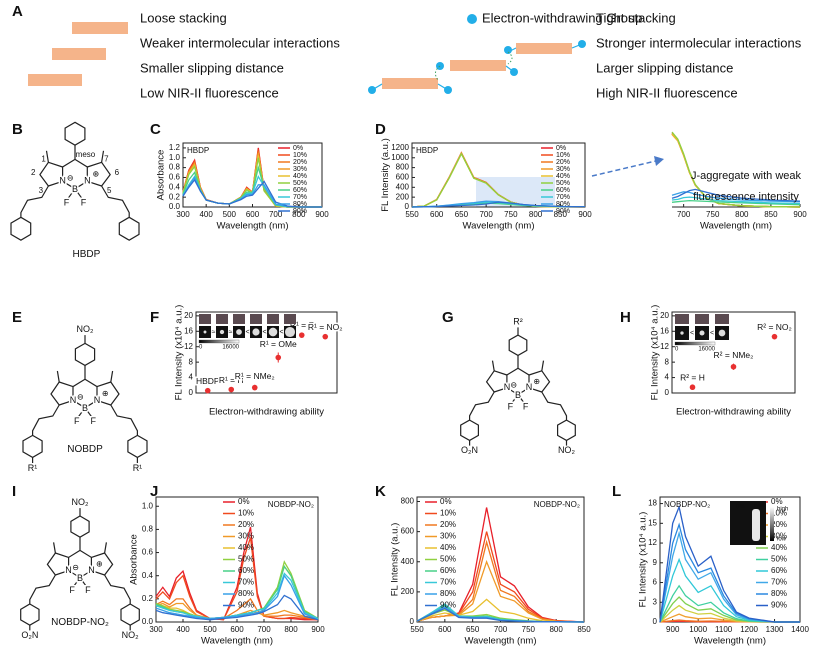 Image resolution: width=828 pixels, height=651 pixels. What do you see at coordinates (86, 329) in the screenshot?
I see `substituent: NO₂` at bounding box center [86, 329].